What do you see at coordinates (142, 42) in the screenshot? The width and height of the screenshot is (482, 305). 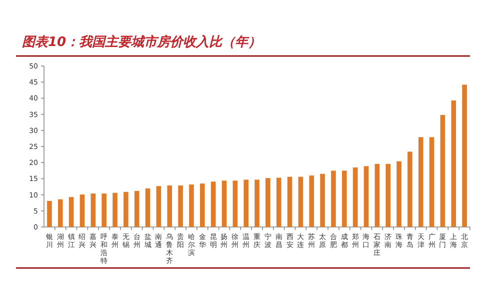 I see `chart-title: 图表10：我国主要城市房价收入比（年）` at bounding box center [142, 42].